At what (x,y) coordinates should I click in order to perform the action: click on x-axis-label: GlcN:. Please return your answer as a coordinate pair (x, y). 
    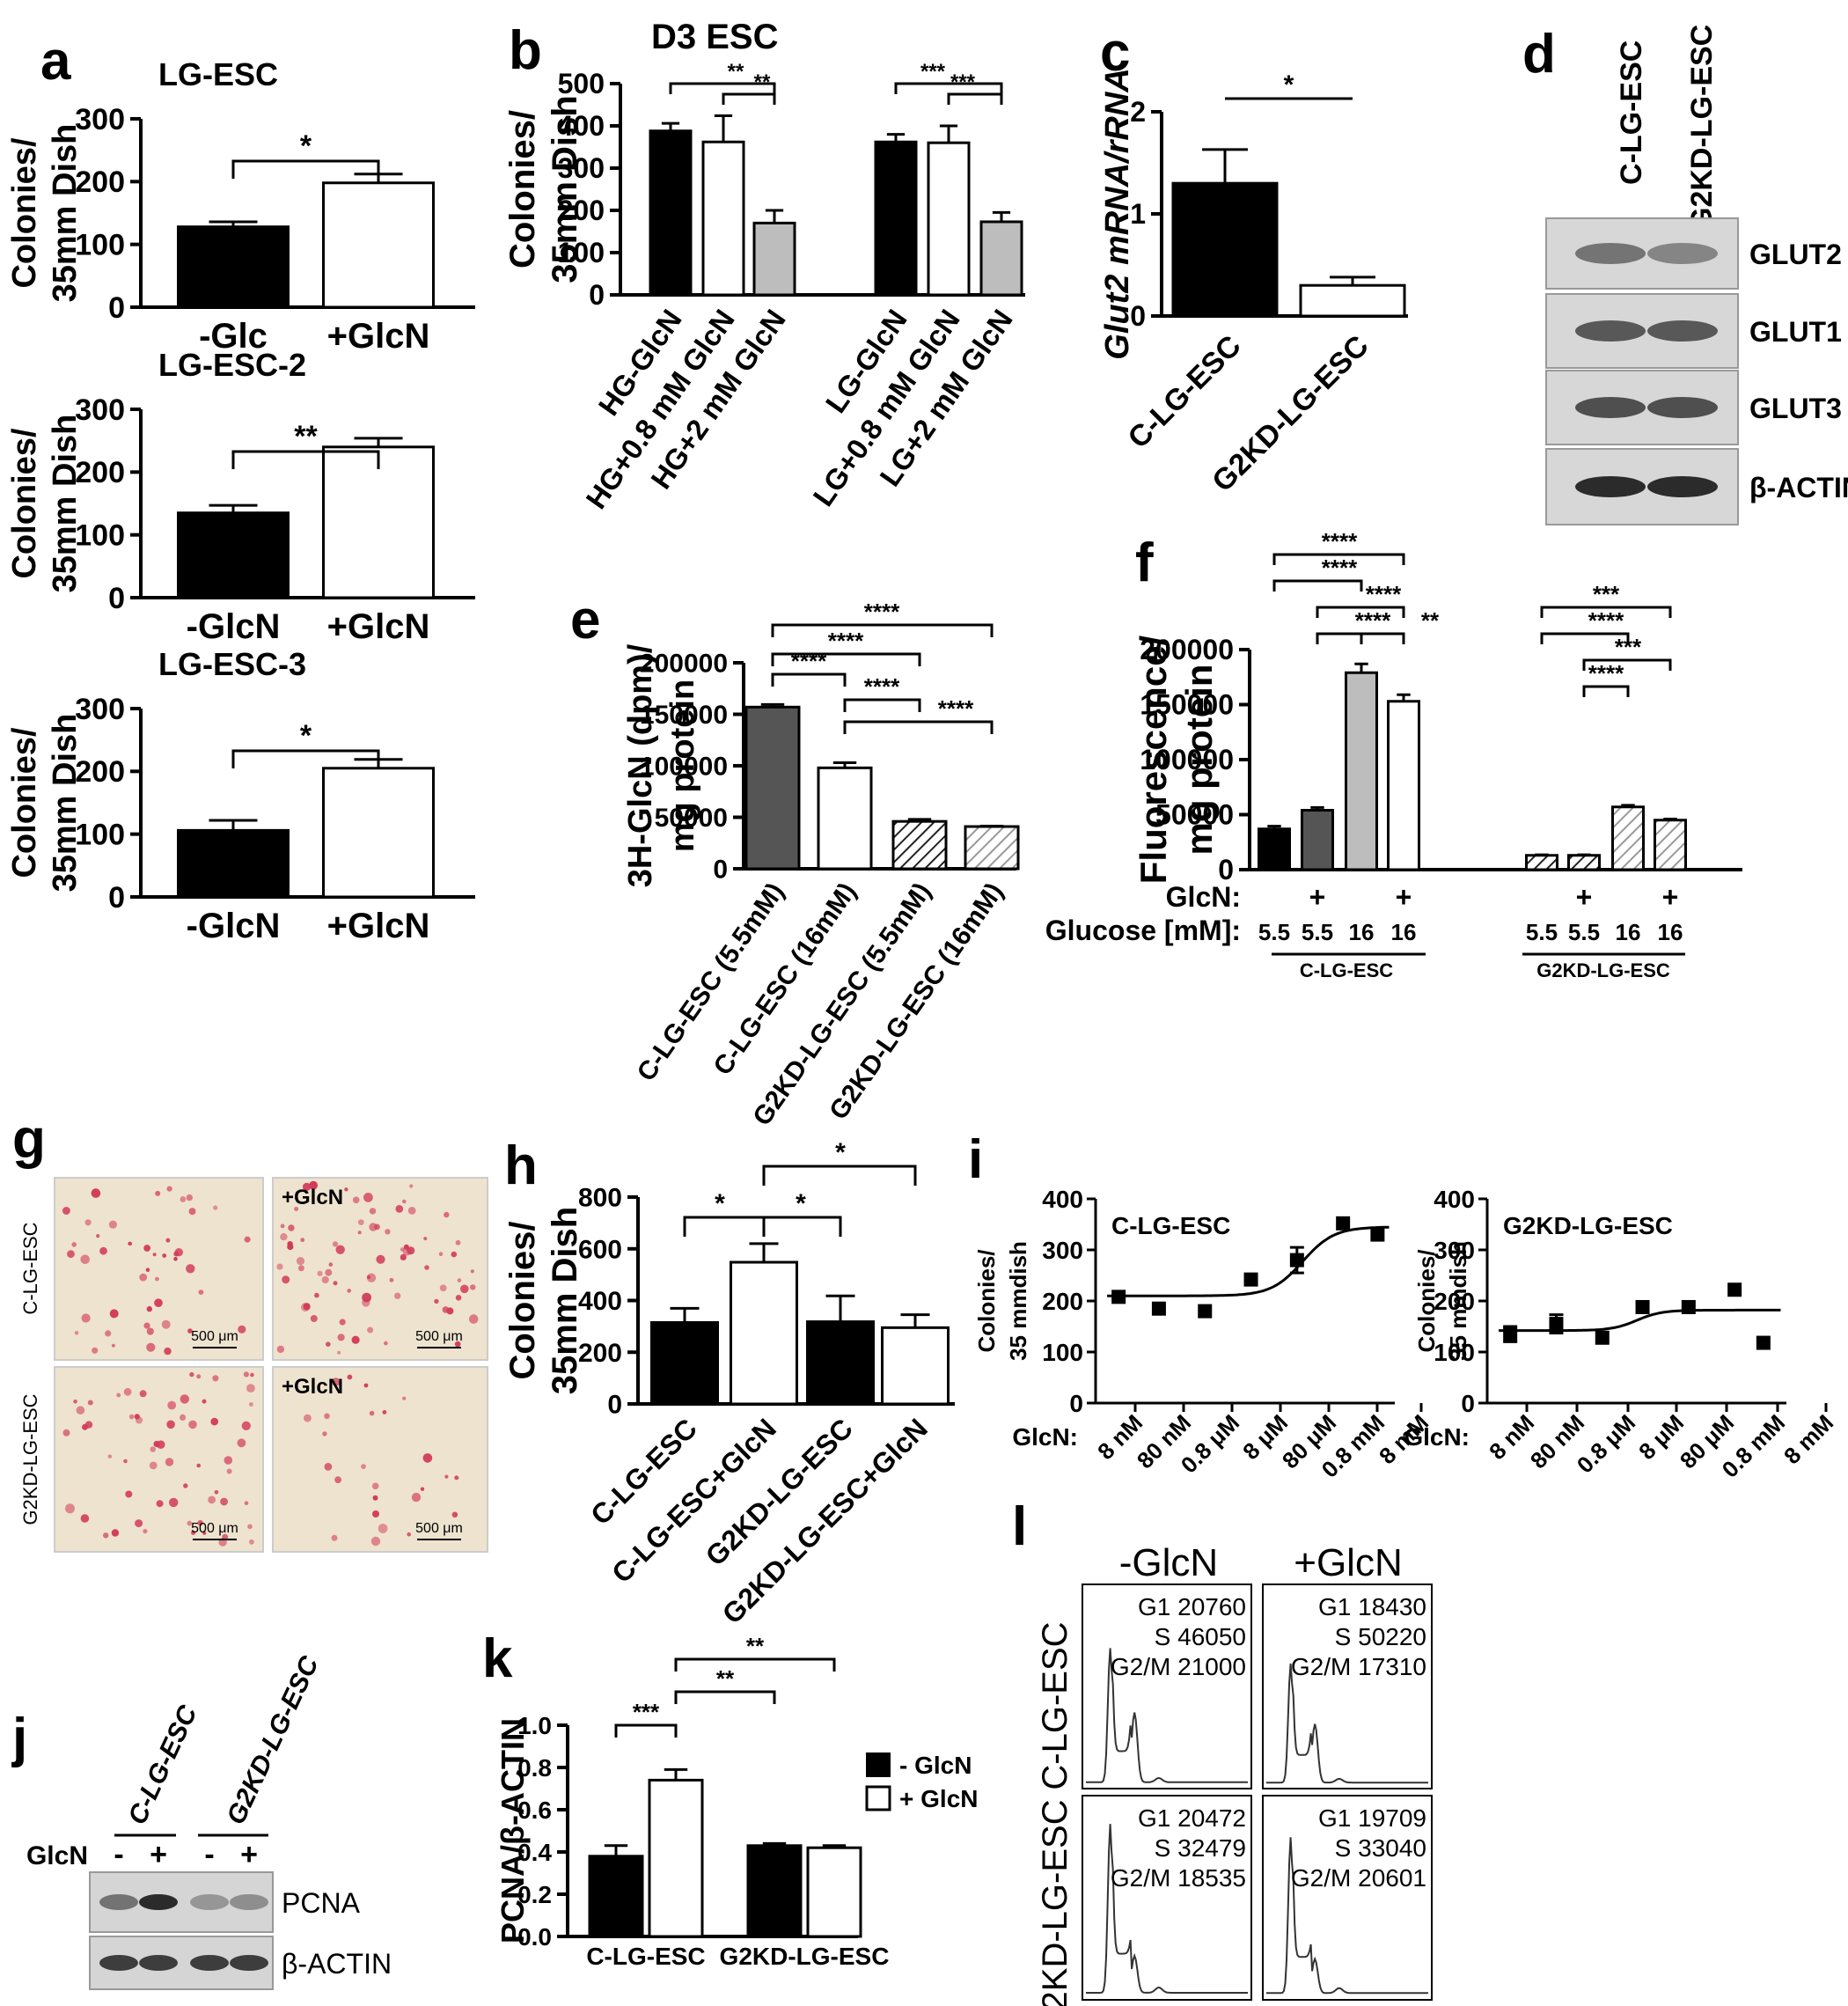
    Looking at the image, I should click on (1045, 1437).